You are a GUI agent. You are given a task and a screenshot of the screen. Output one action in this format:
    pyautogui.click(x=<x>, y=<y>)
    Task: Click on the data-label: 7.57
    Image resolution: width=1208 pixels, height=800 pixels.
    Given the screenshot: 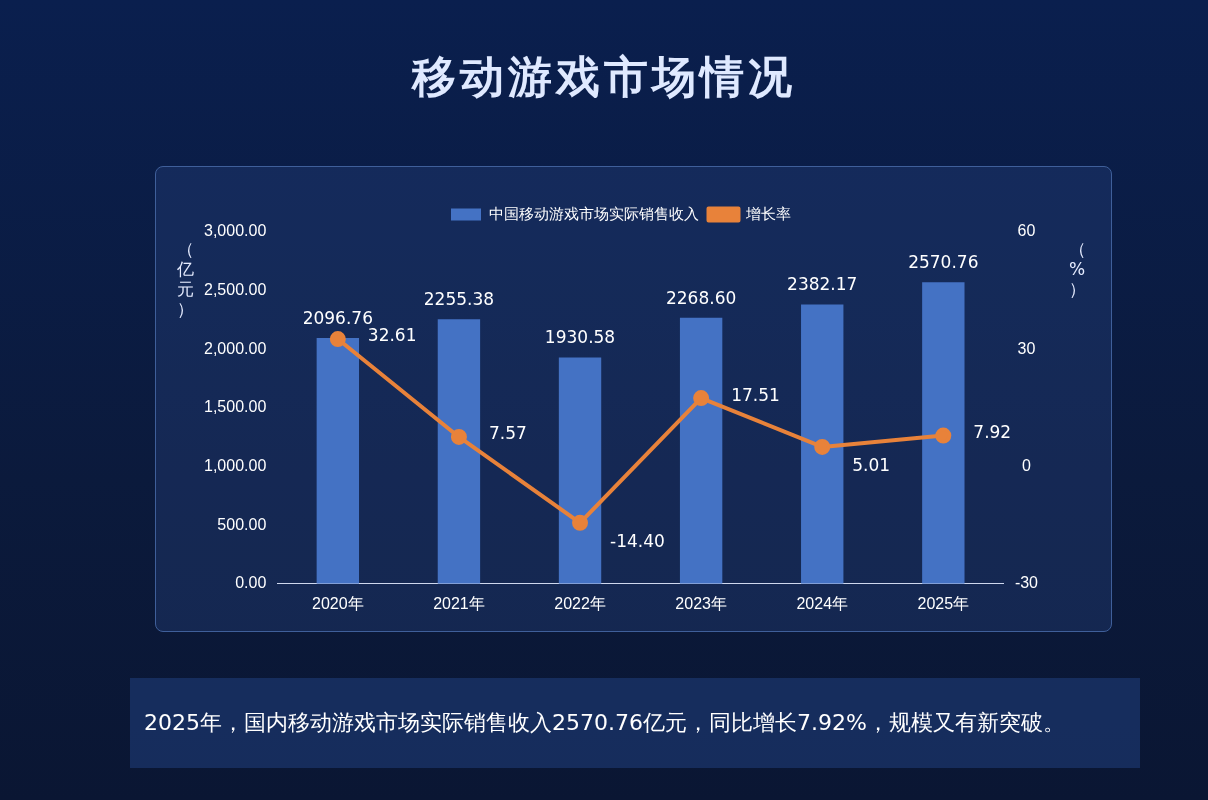 What is the action you would take?
    pyautogui.click(x=507, y=433)
    